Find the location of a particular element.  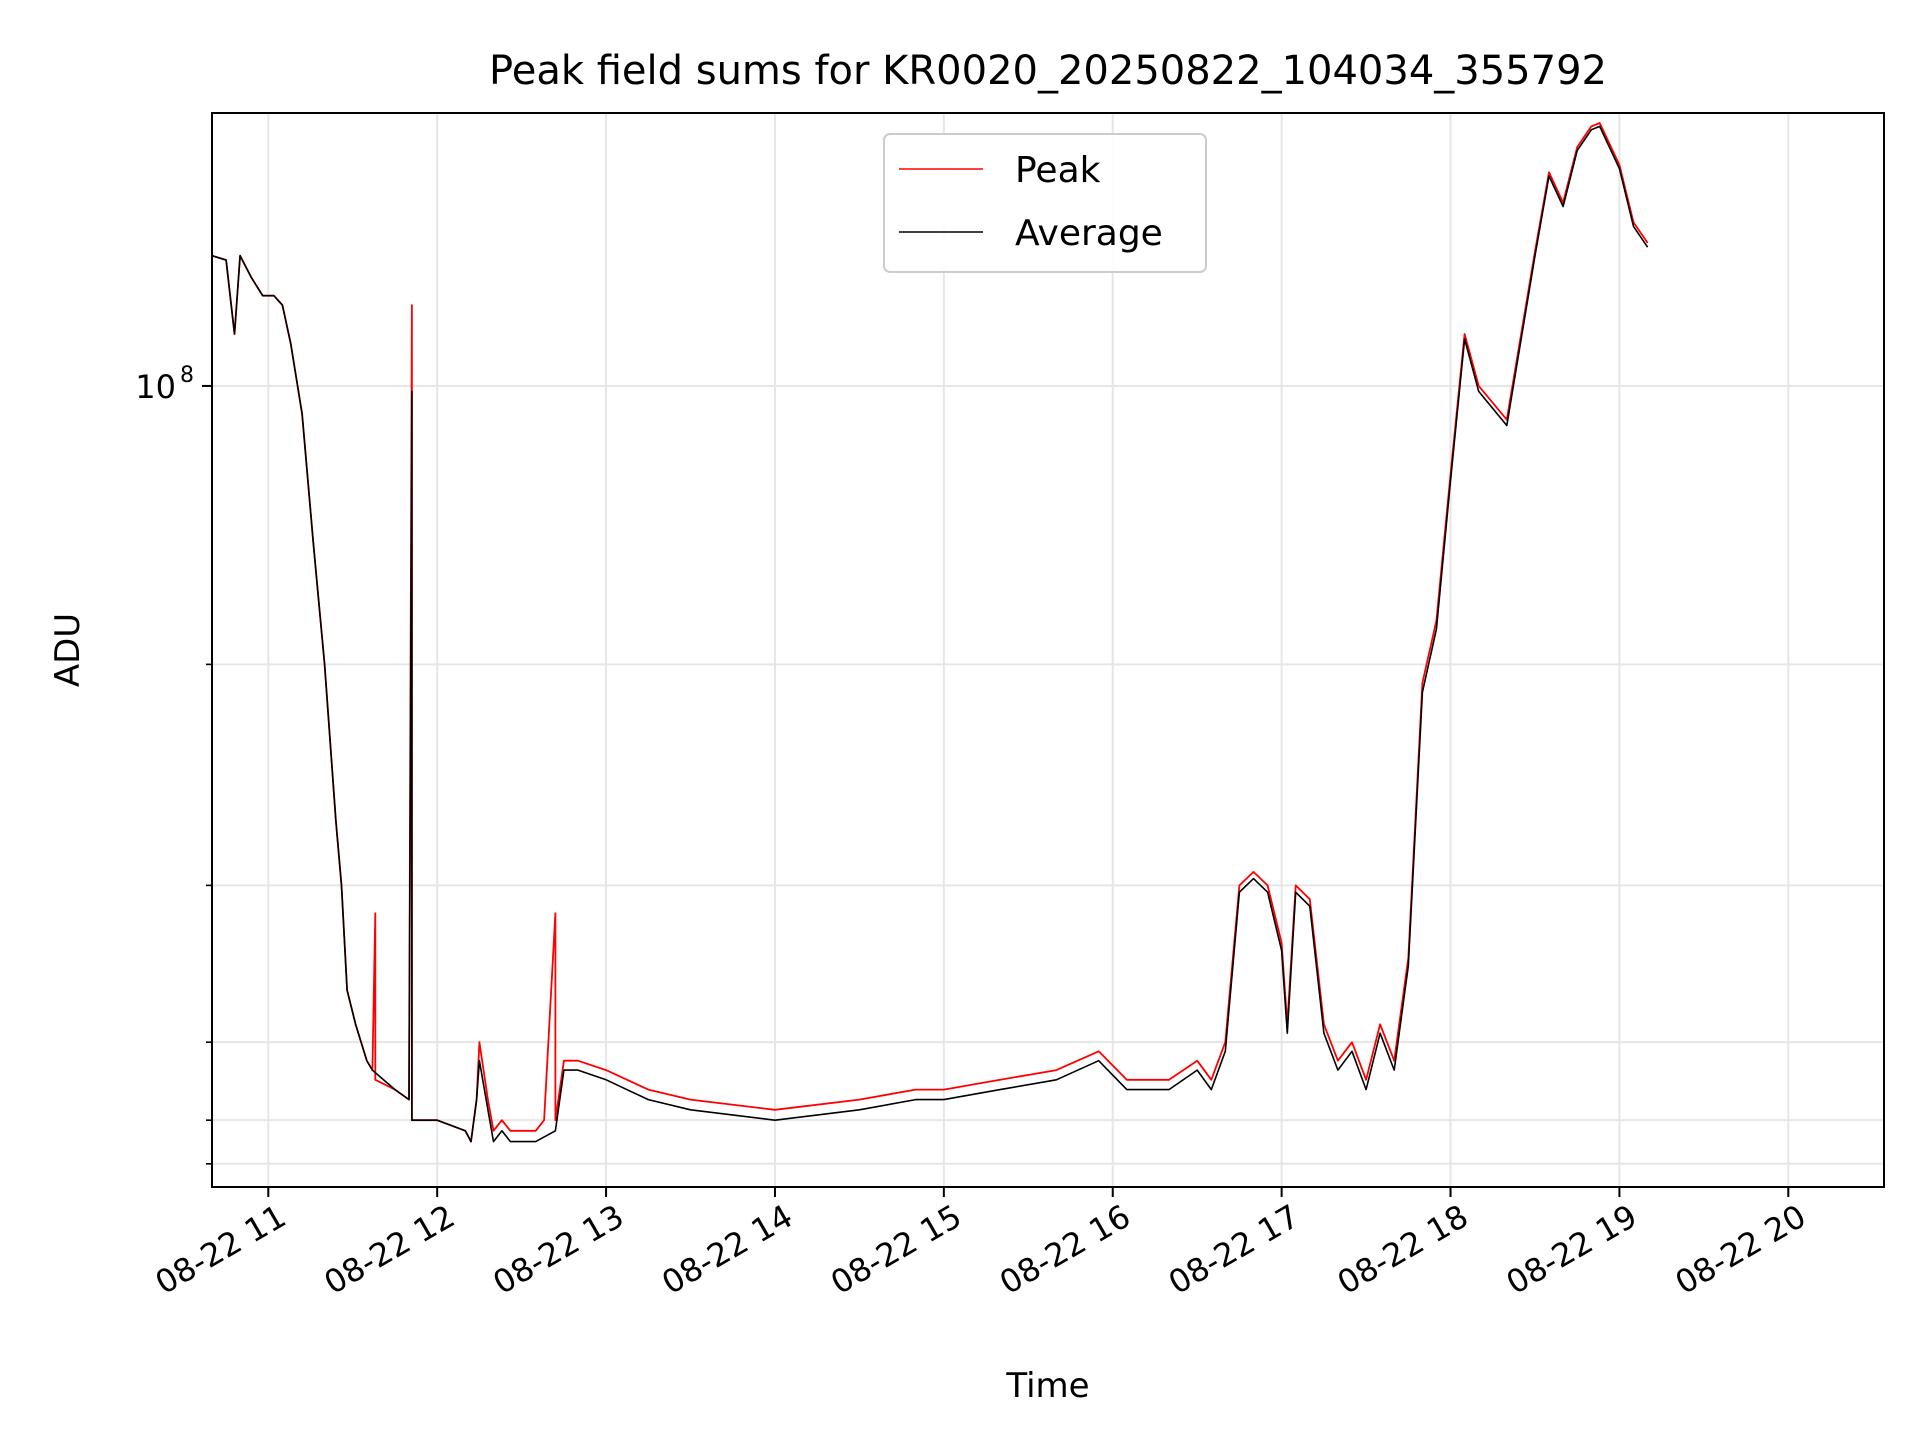

y-axis: 10 8 is located at coordinates (173, 764).